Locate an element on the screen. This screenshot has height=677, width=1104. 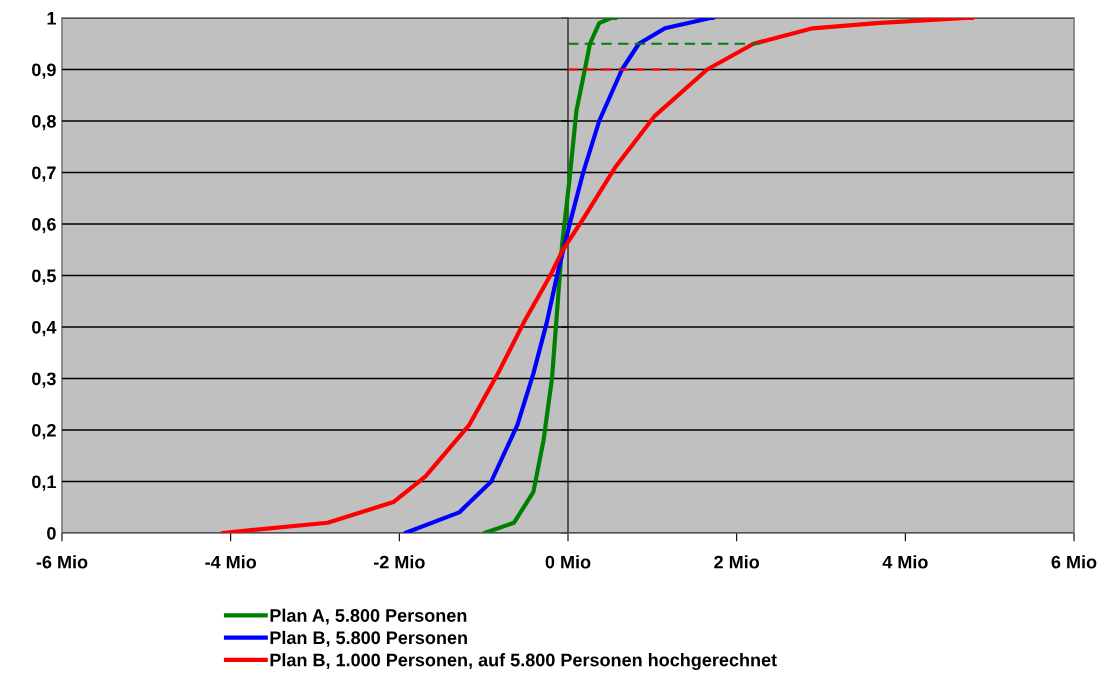
y-tick-label: 0,7 is located at coordinates (44, 174).